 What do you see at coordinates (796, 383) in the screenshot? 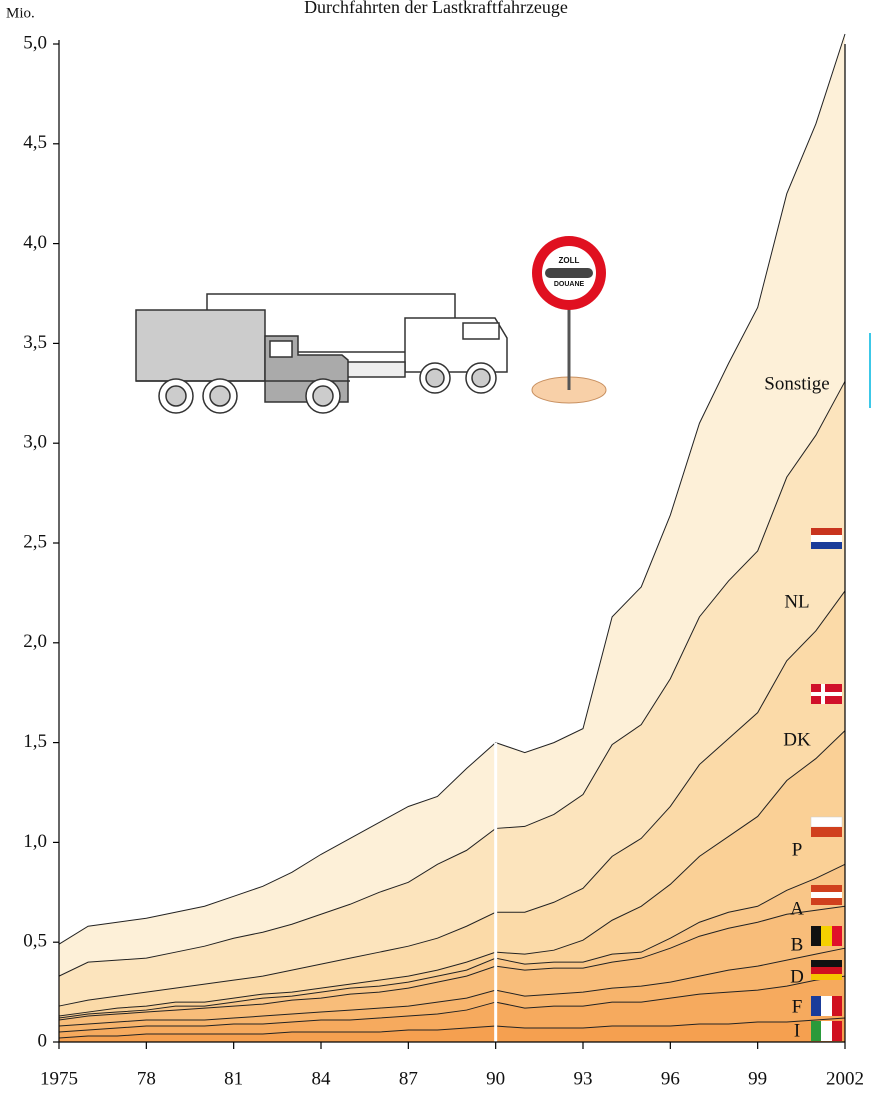
I see `series-label: Sonstige` at bounding box center [796, 383].